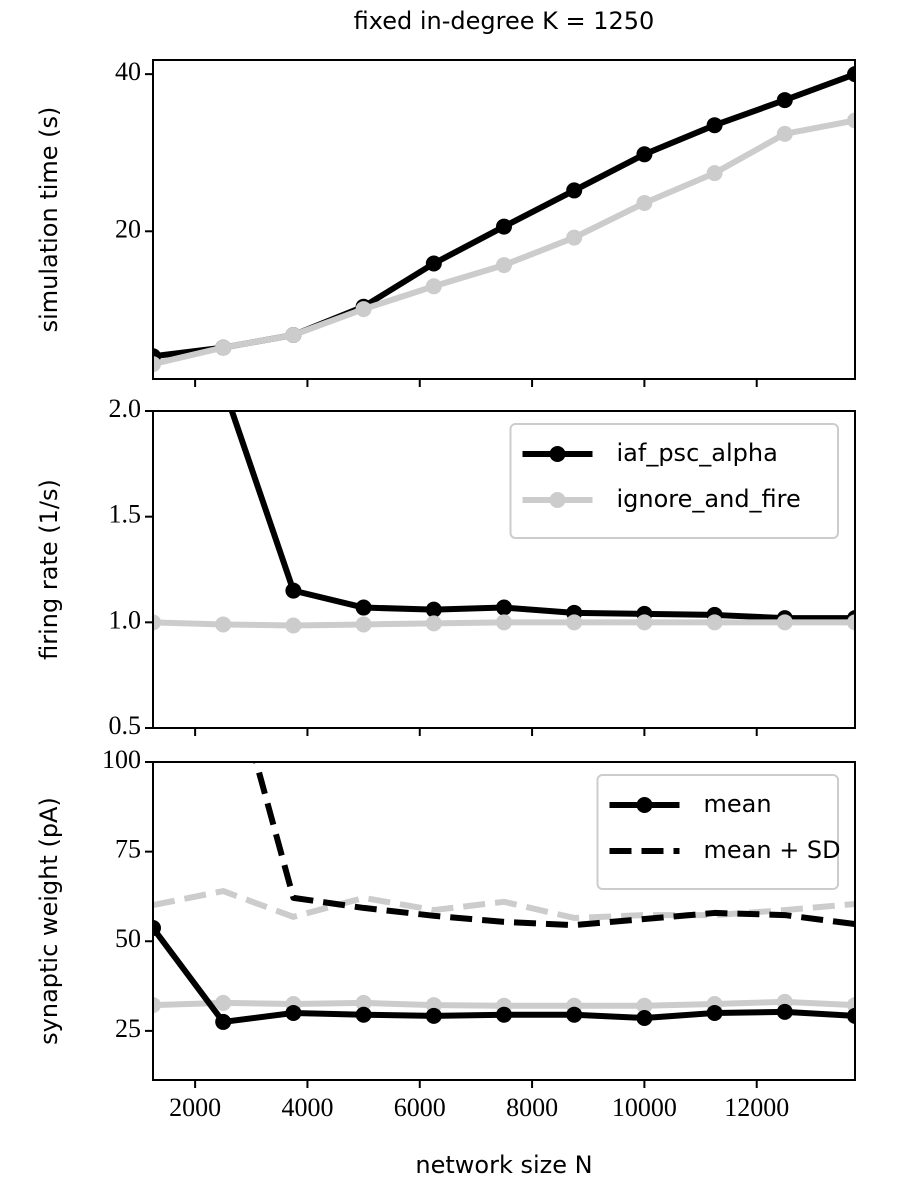 This screenshot has width=900, height=1200. Describe the element at coordinates (128, 938) in the screenshot. I see `y-tick-label: 50` at that location.